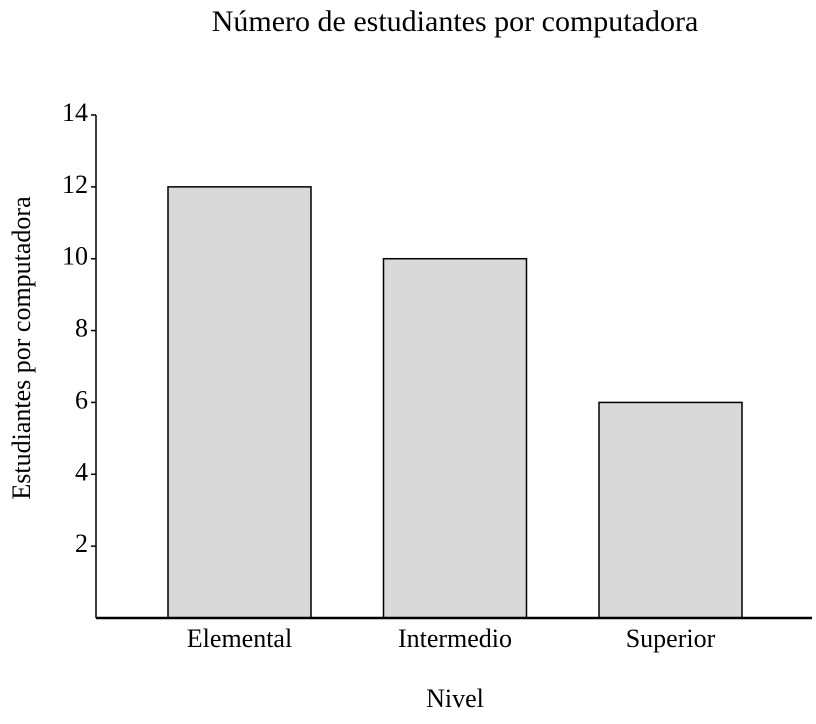  What do you see at coordinates (455, 638) in the screenshot?
I see `x-tick-label: Intermedio` at bounding box center [455, 638].